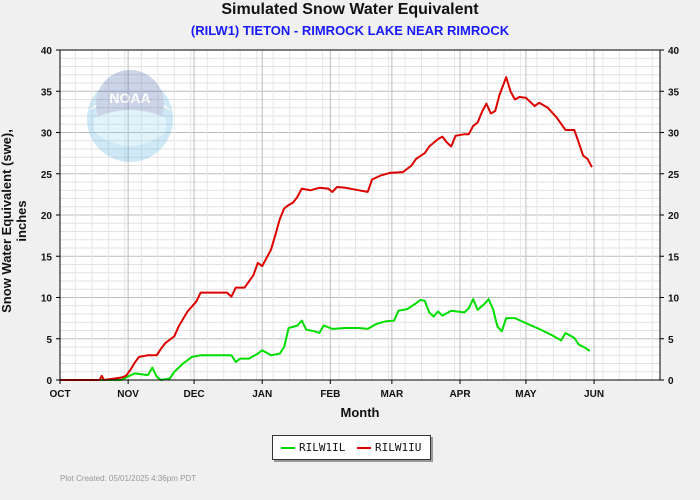  I want to click on y-tick-label-left: 0, so click(49, 381).